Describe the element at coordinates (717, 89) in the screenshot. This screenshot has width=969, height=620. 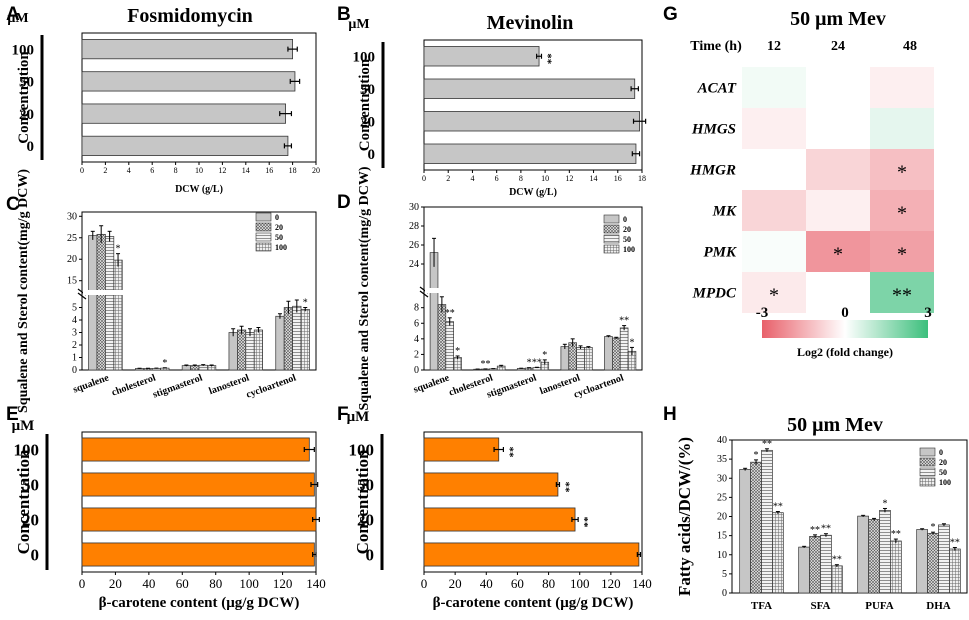
I see `row-label: ACAT` at that location.